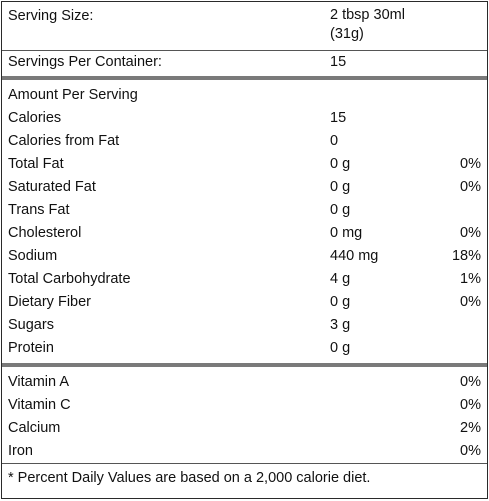 This screenshot has height=501, width=489. I want to click on nutrient-value: 440 mg, so click(354, 256).